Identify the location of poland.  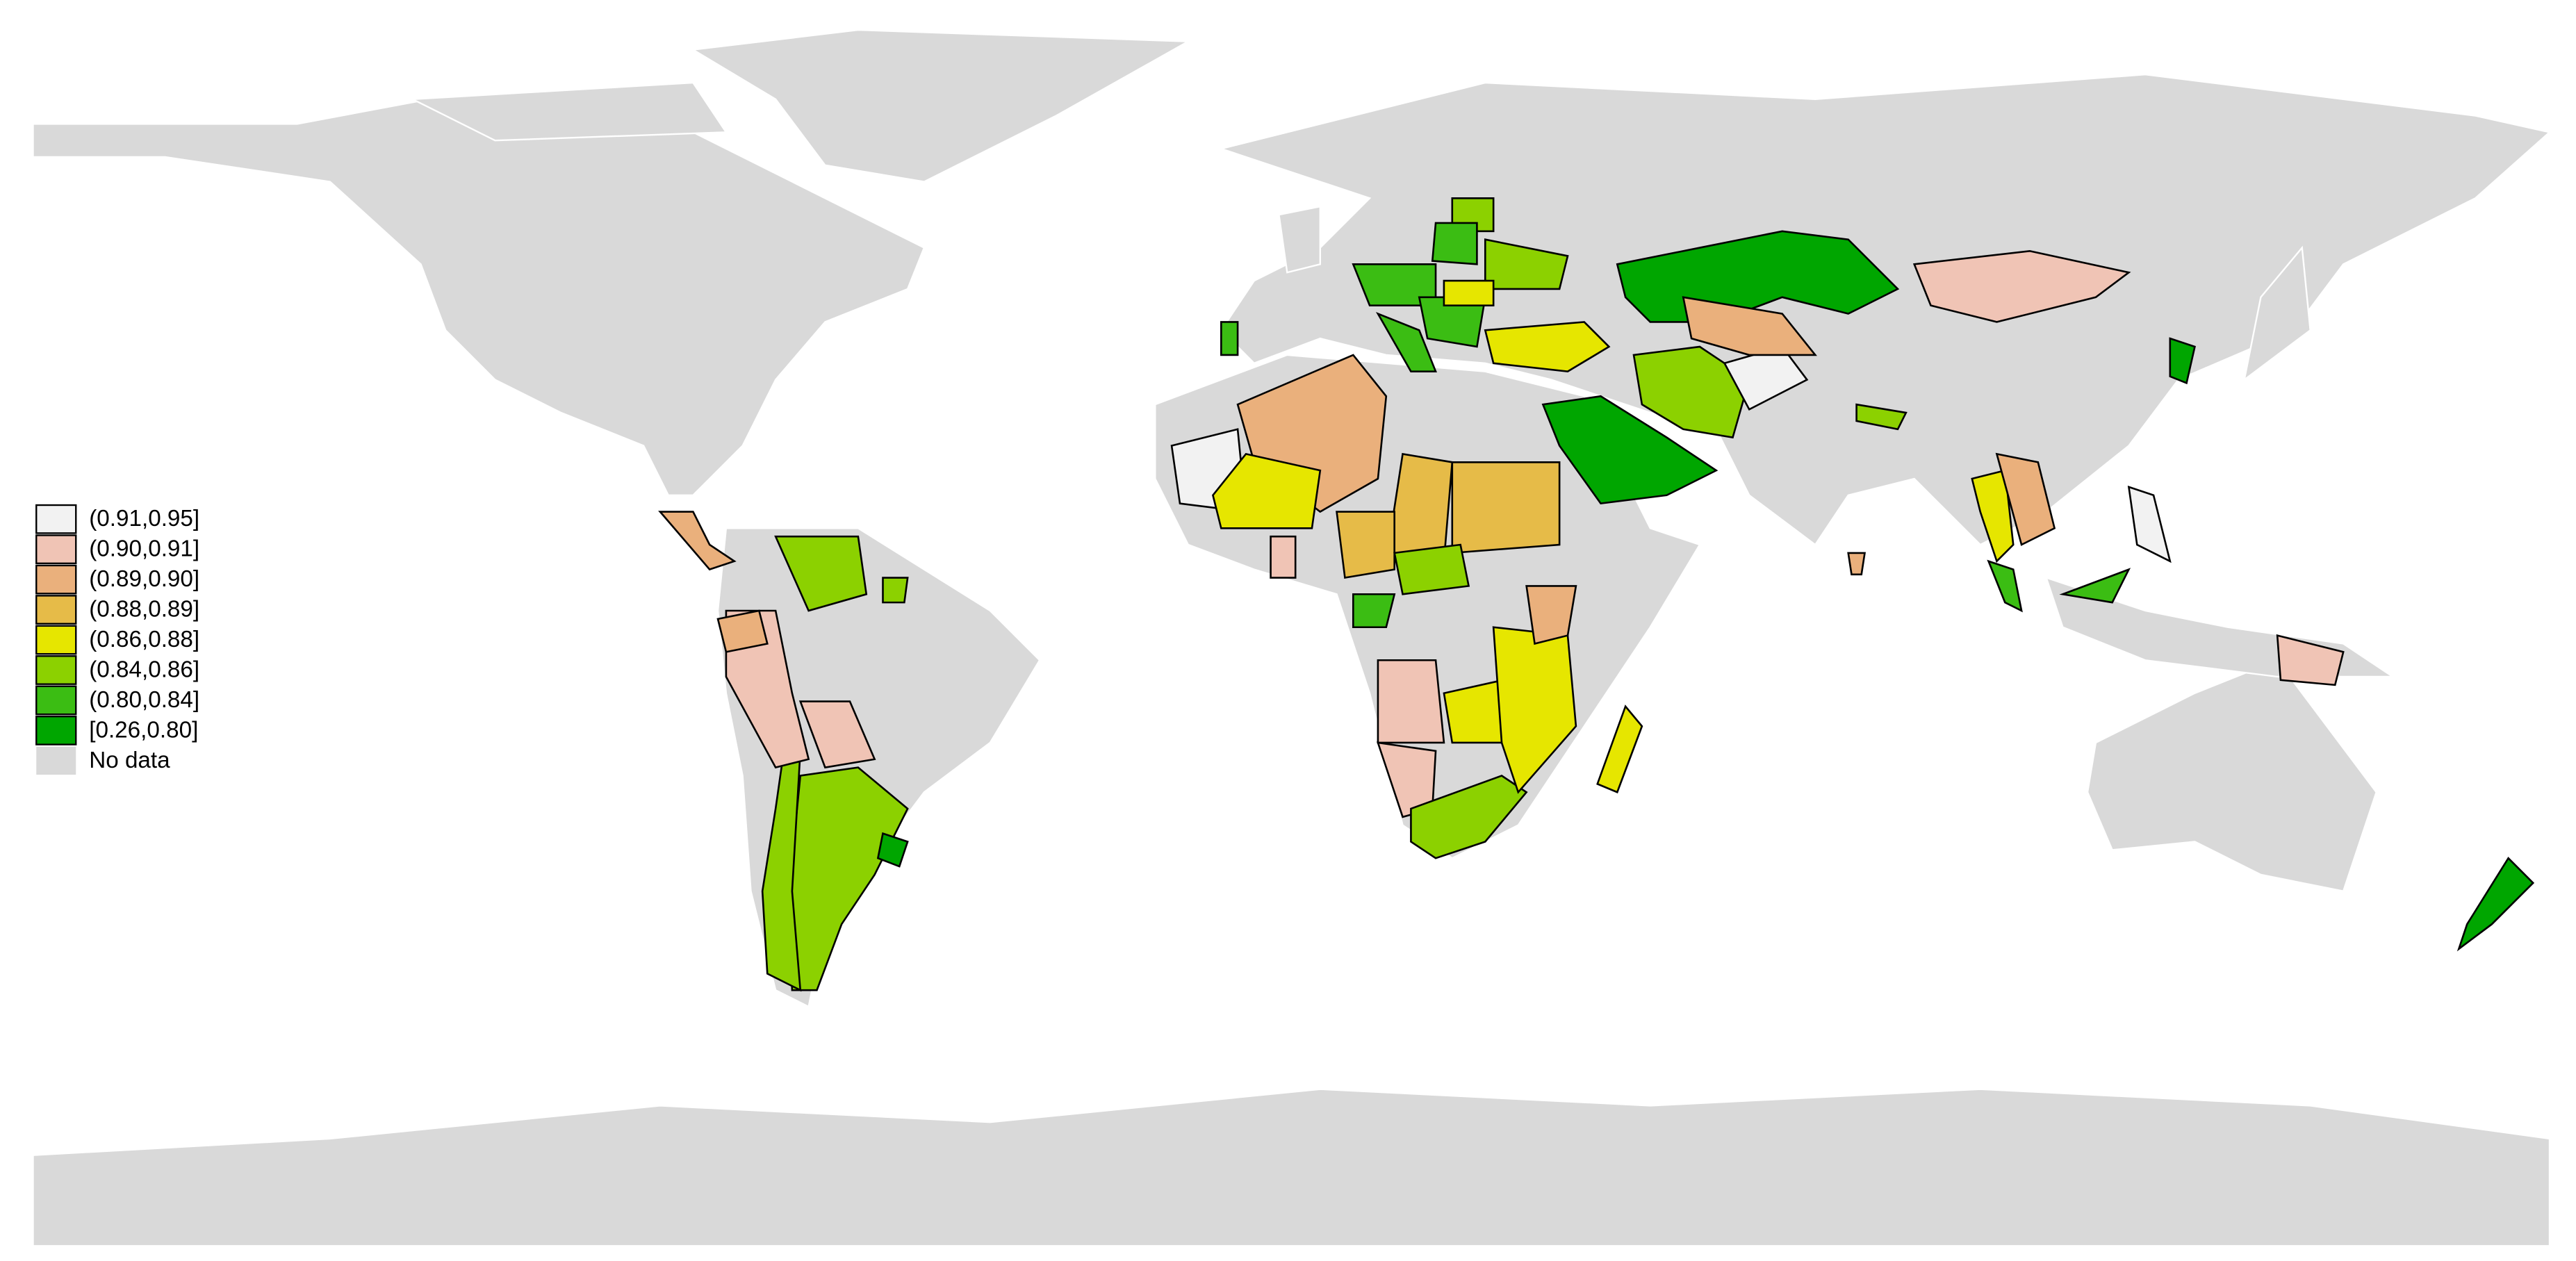
(1454, 243).